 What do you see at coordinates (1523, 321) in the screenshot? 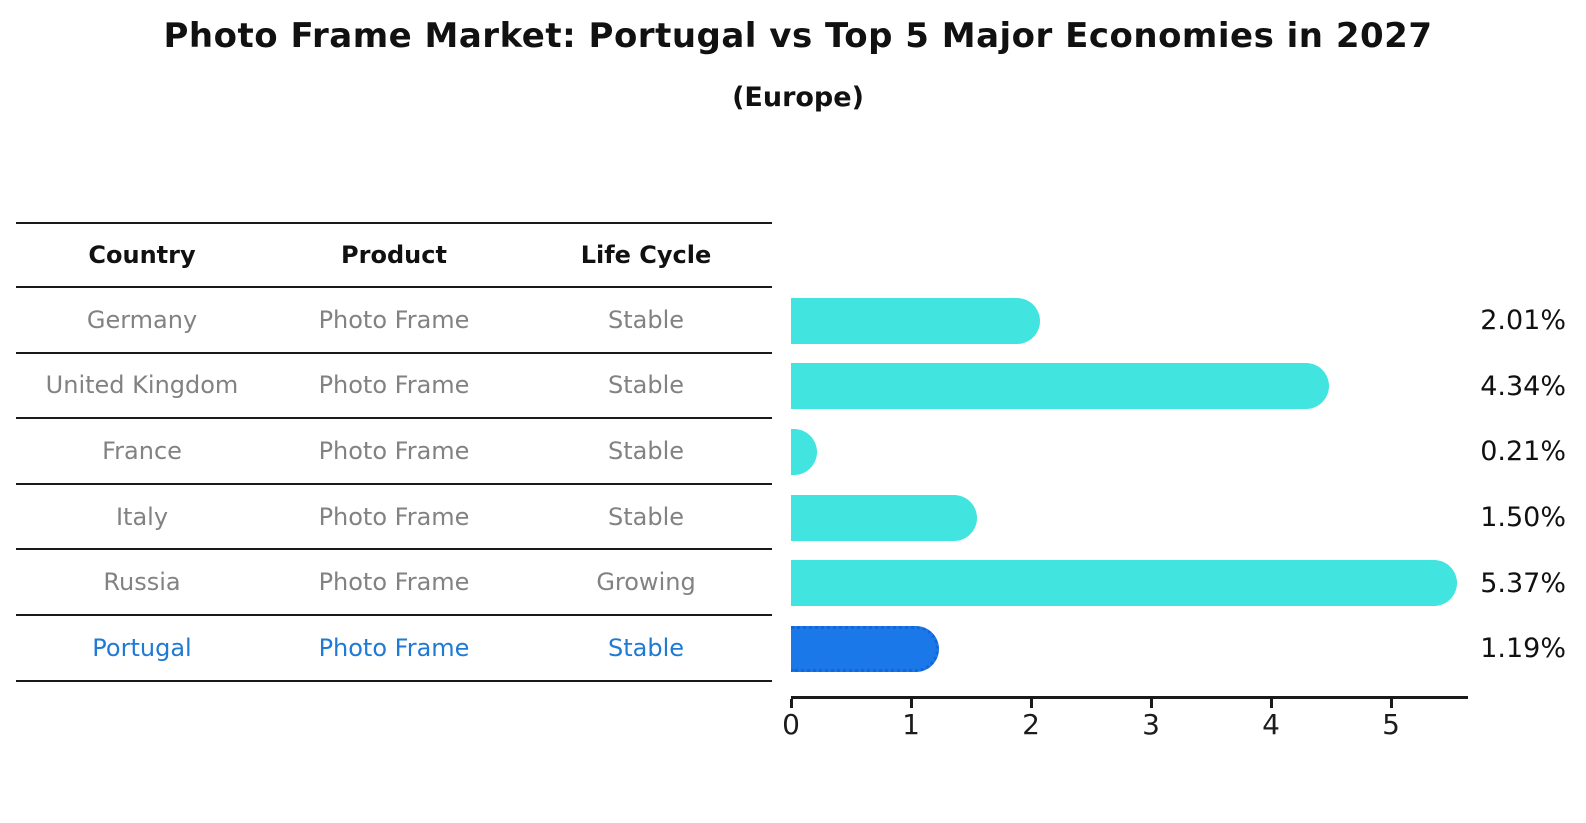
I see `value-label-germany: 2.01%` at bounding box center [1523, 321].